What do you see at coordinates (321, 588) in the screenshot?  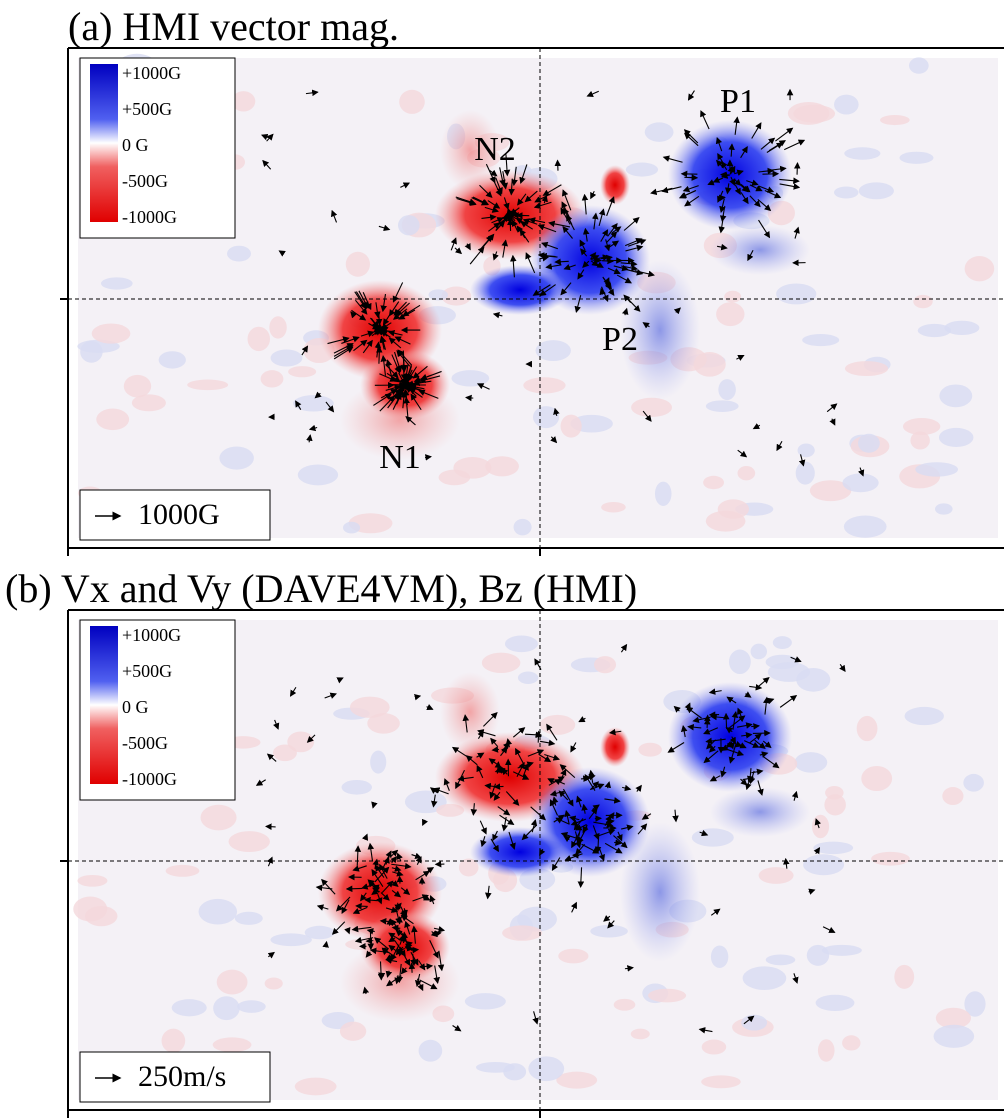 I see `panel-title: (b) Vx and Vy (DAVE4VM), Bz (HMI)` at bounding box center [321, 588].